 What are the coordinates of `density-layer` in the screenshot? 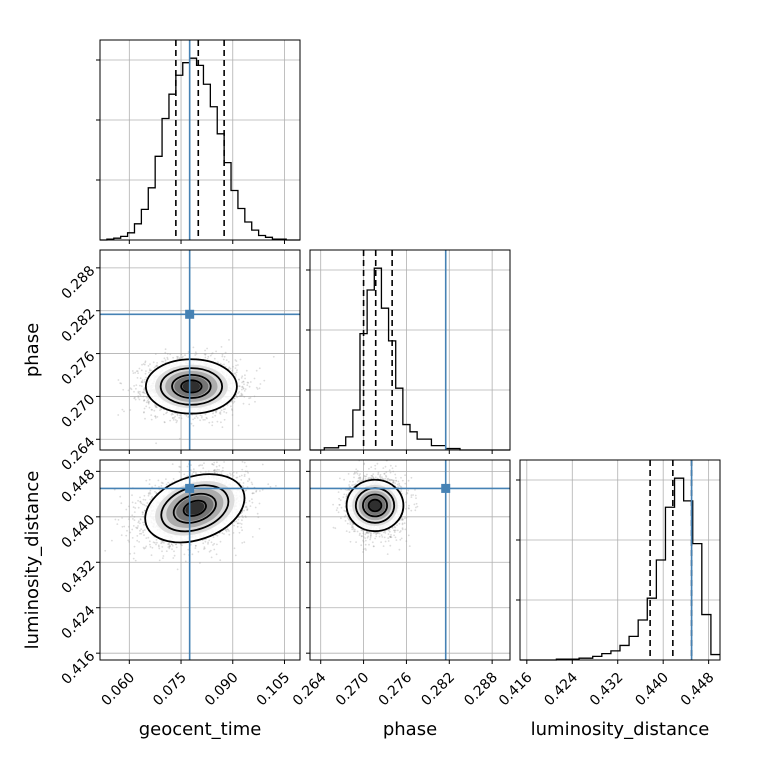 It's located at (200, 350).